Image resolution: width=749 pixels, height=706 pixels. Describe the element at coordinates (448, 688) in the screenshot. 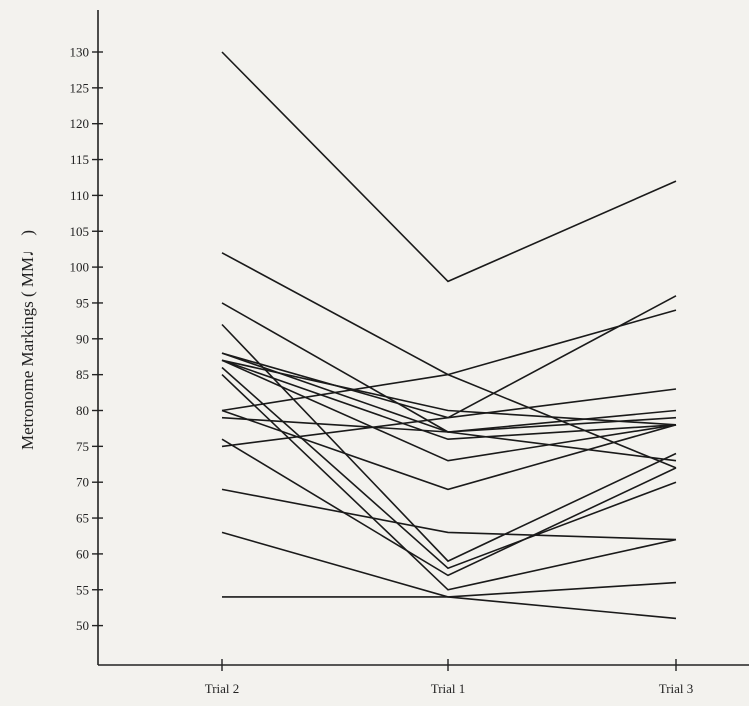

I see `x-tick-label: Trial 1` at that location.